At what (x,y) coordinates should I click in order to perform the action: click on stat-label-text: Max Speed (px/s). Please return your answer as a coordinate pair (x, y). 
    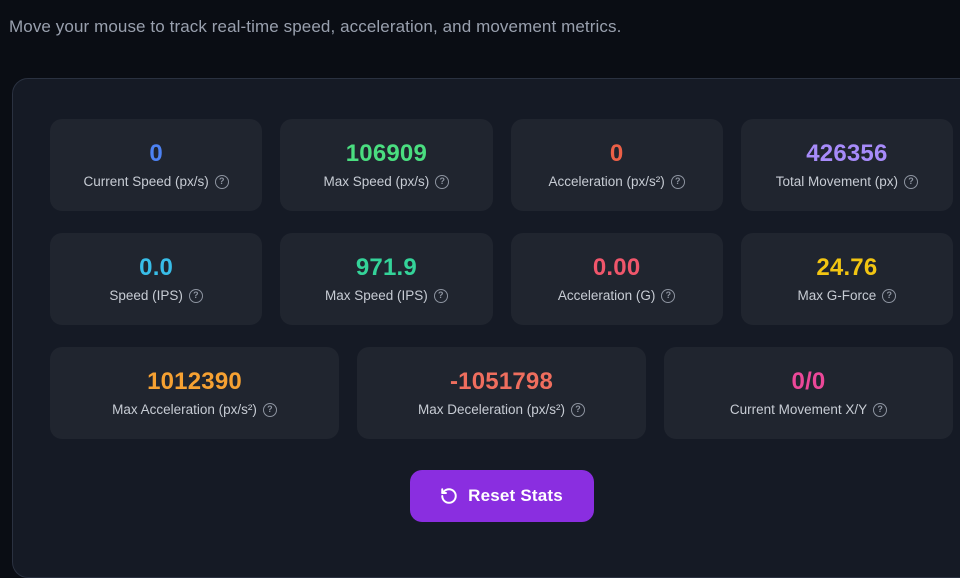
    Looking at the image, I should click on (376, 181).